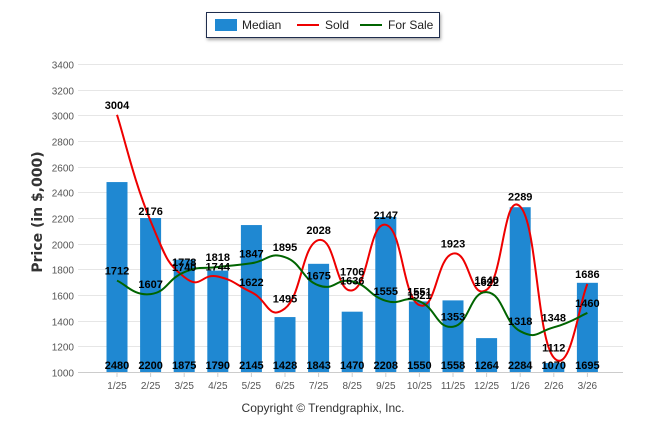 This screenshot has height=434, width=646. Describe the element at coordinates (386, 216) in the screenshot. I see `data-label-sold: 2147` at that location.